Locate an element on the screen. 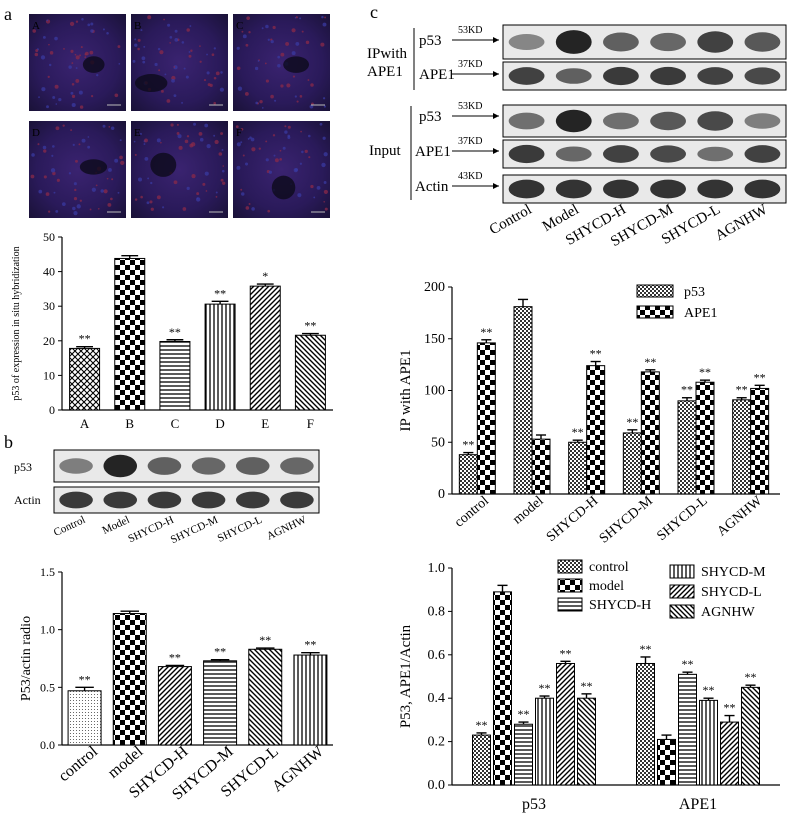 The height and width of the screenshot is (820, 791). blot-row-label: p53 is located at coordinates (23, 467).